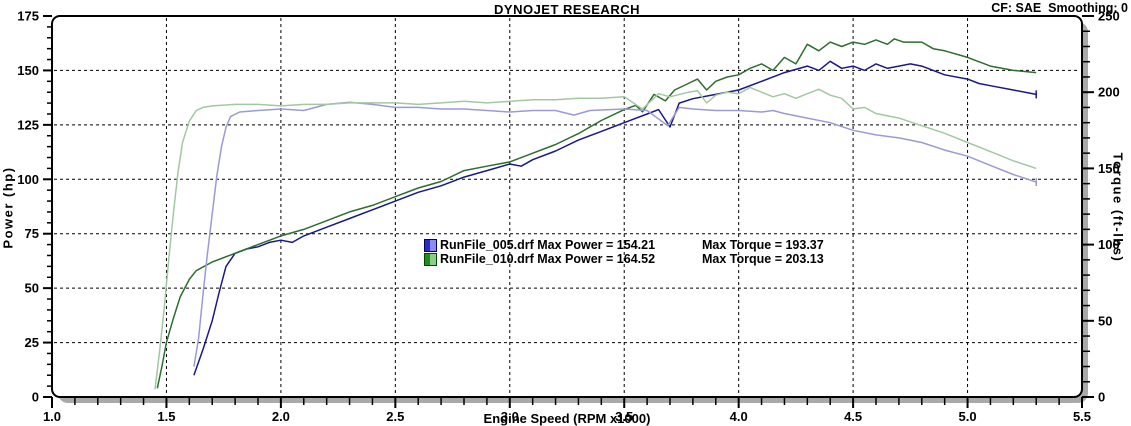  I want to click on rpm-tick-label: 3.0, so click(510, 416).